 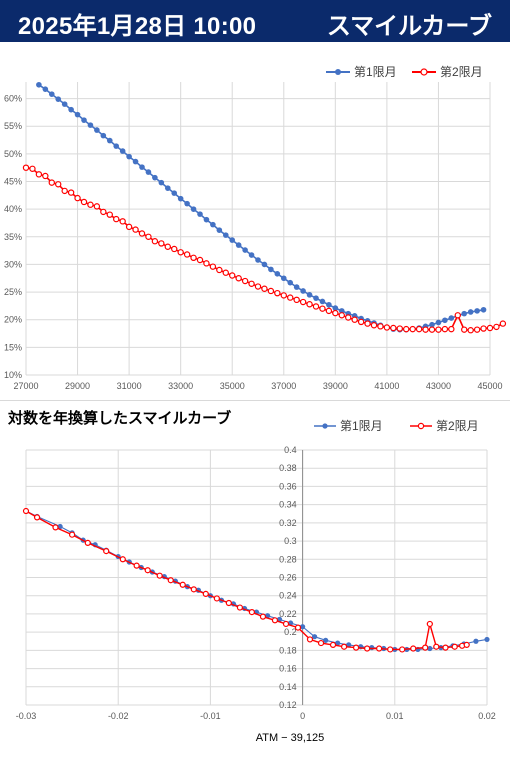 I want to click on chart2-y-tick-label: 0.12, so click(x=288, y=705).